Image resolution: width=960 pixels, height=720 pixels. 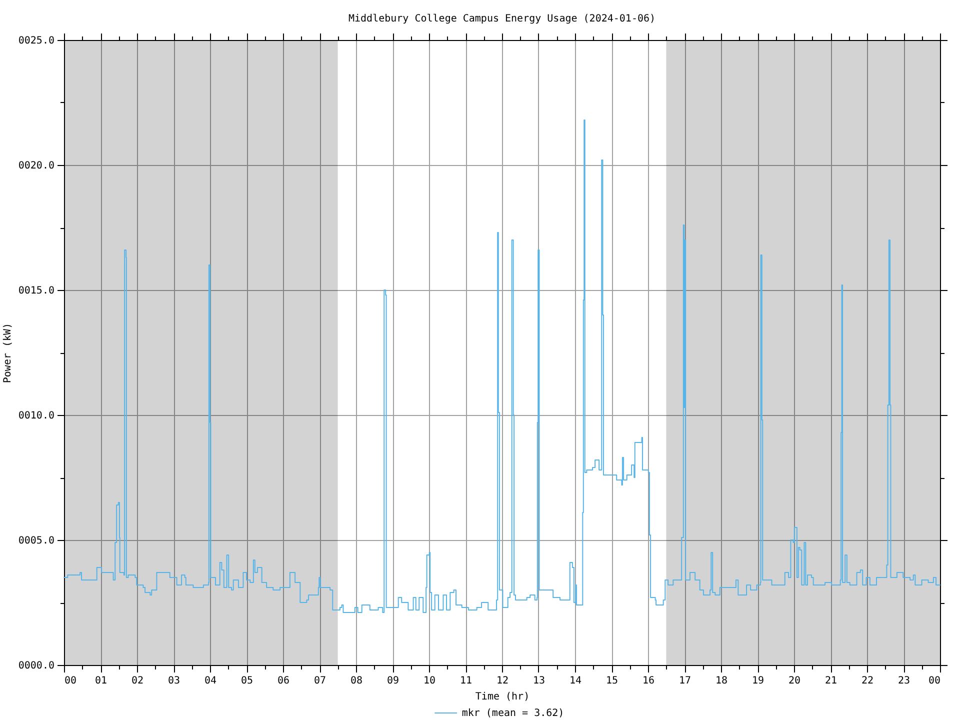 What do you see at coordinates (36, 541) in the screenshot?
I see `y-tick-label: 0005.0` at bounding box center [36, 541].